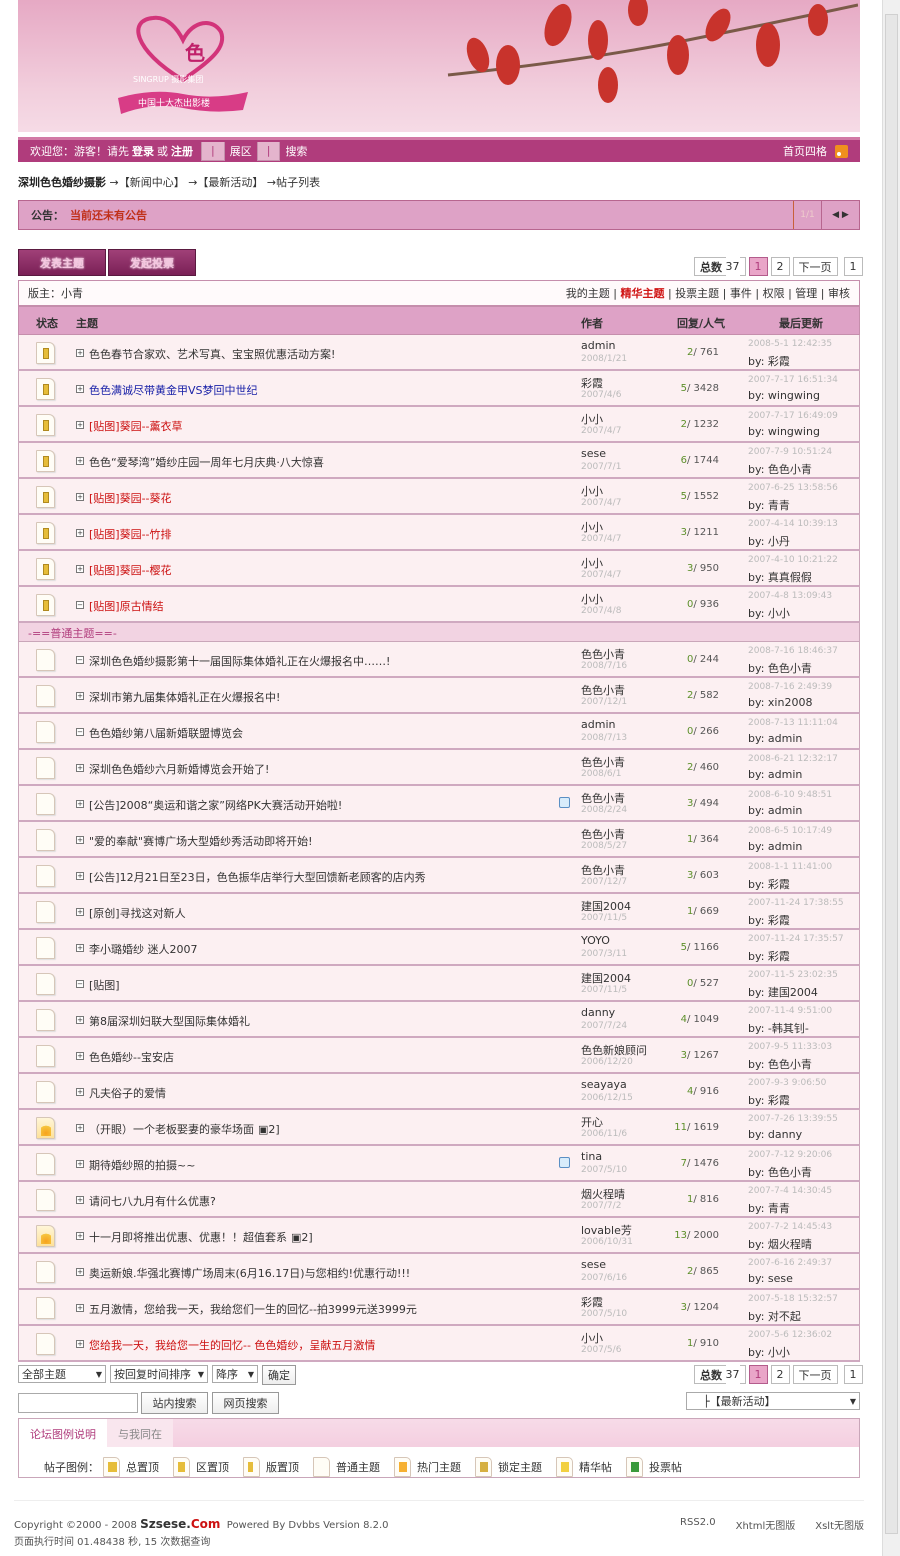  Describe the element at coordinates (793, 380) in the screenshot. I see `last-update-time: 2007-7-17 16:51:34` at that location.